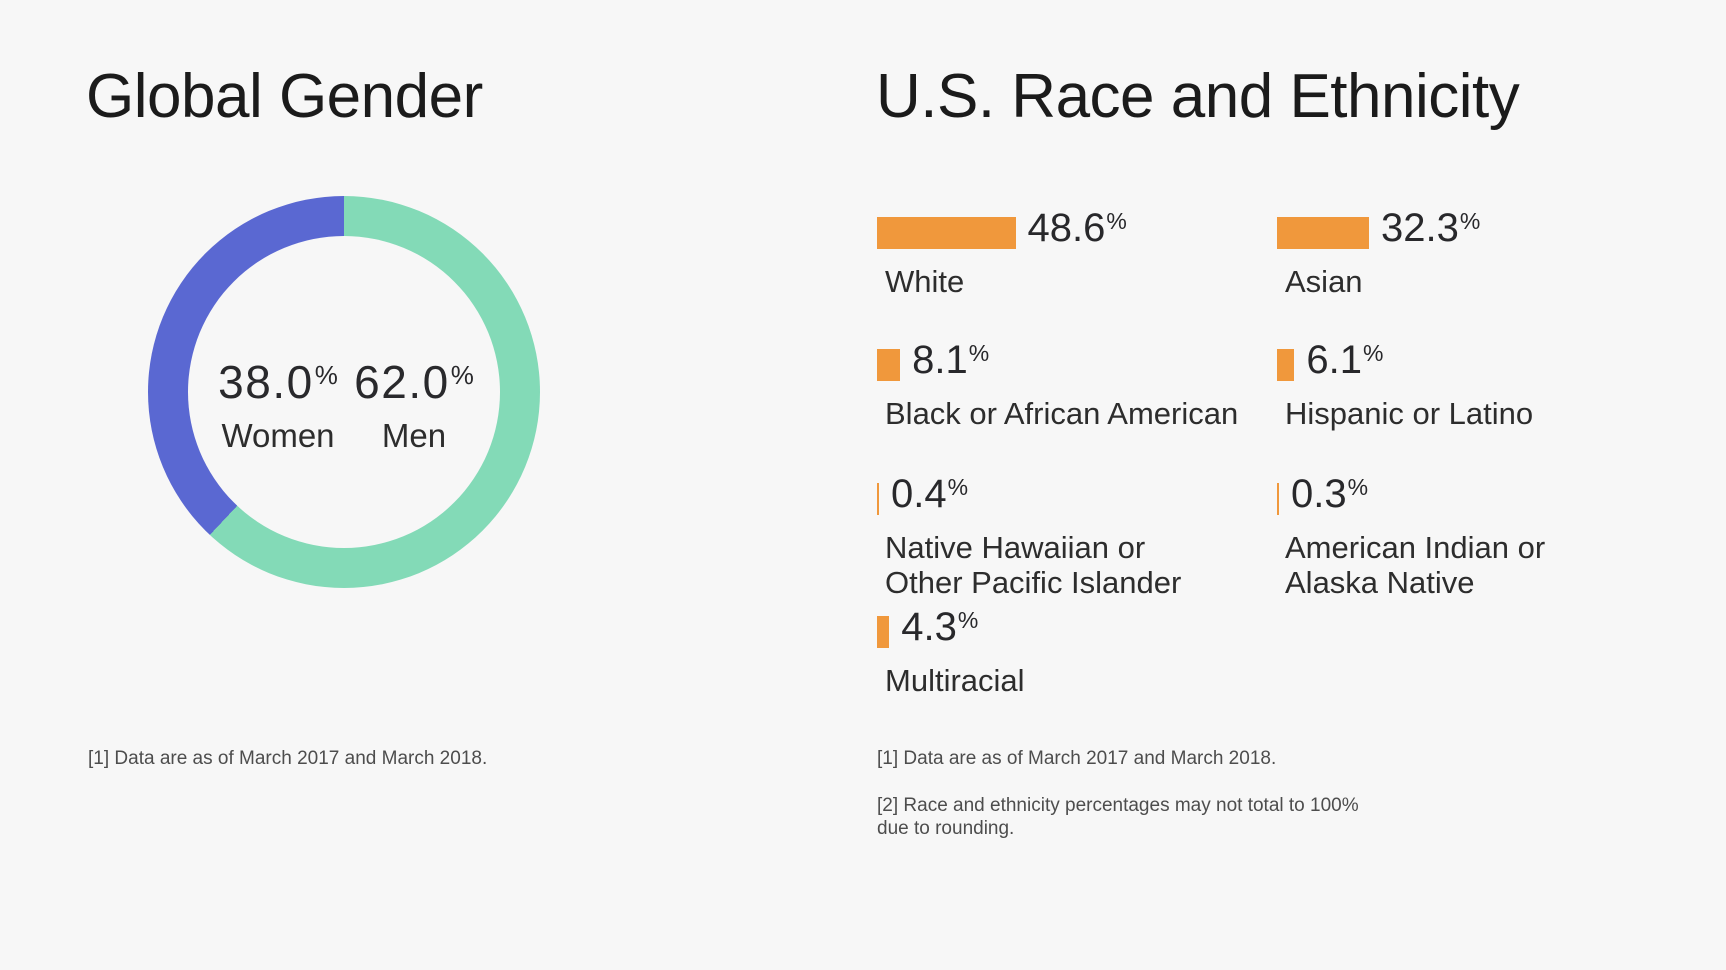 This screenshot has height=970, width=1726. What do you see at coordinates (1323, 233) in the screenshot?
I see `race-bar-asian` at bounding box center [1323, 233].